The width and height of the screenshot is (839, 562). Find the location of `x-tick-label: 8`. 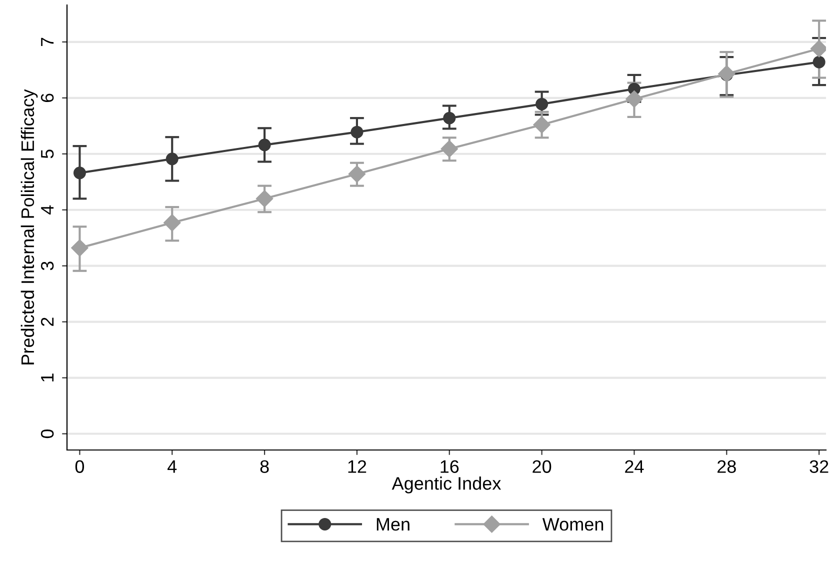

x-tick-label: 8 is located at coordinates (264, 466).